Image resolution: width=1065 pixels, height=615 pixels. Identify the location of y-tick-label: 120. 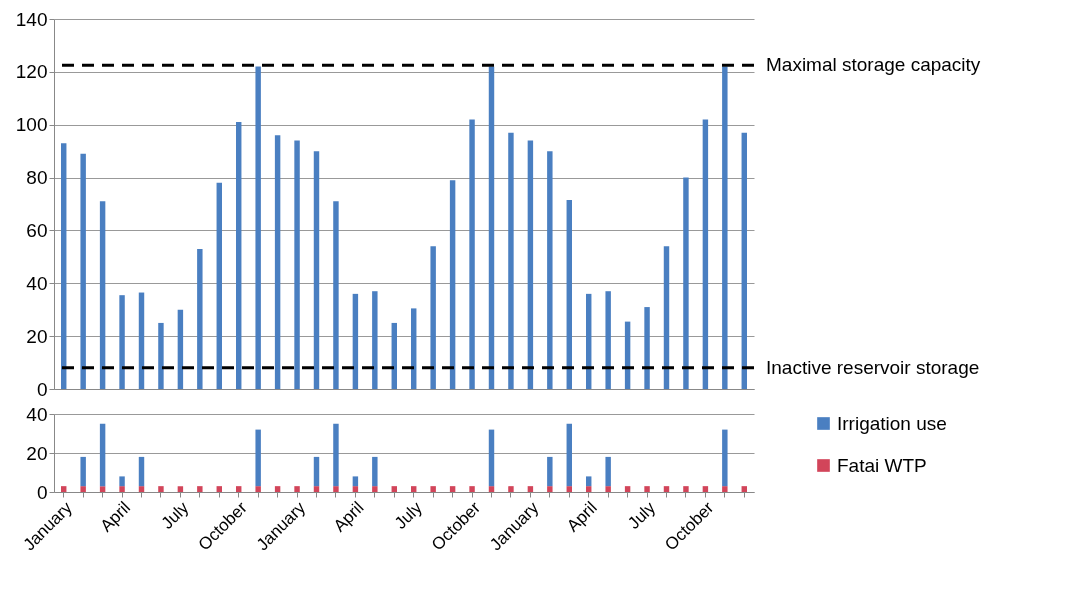
(31, 72).